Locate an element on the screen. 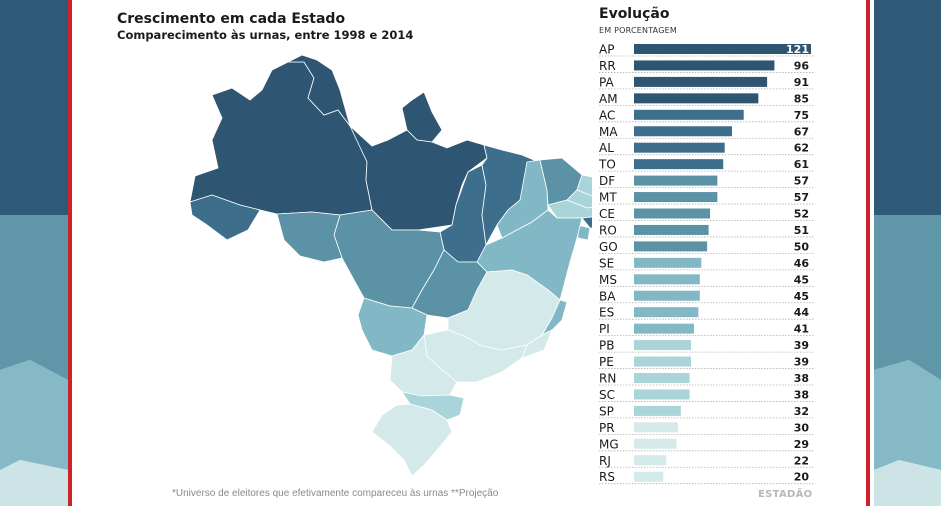 The width and height of the screenshot is (941, 506). estadao-logo: ESTADÃO is located at coordinates (785, 494).